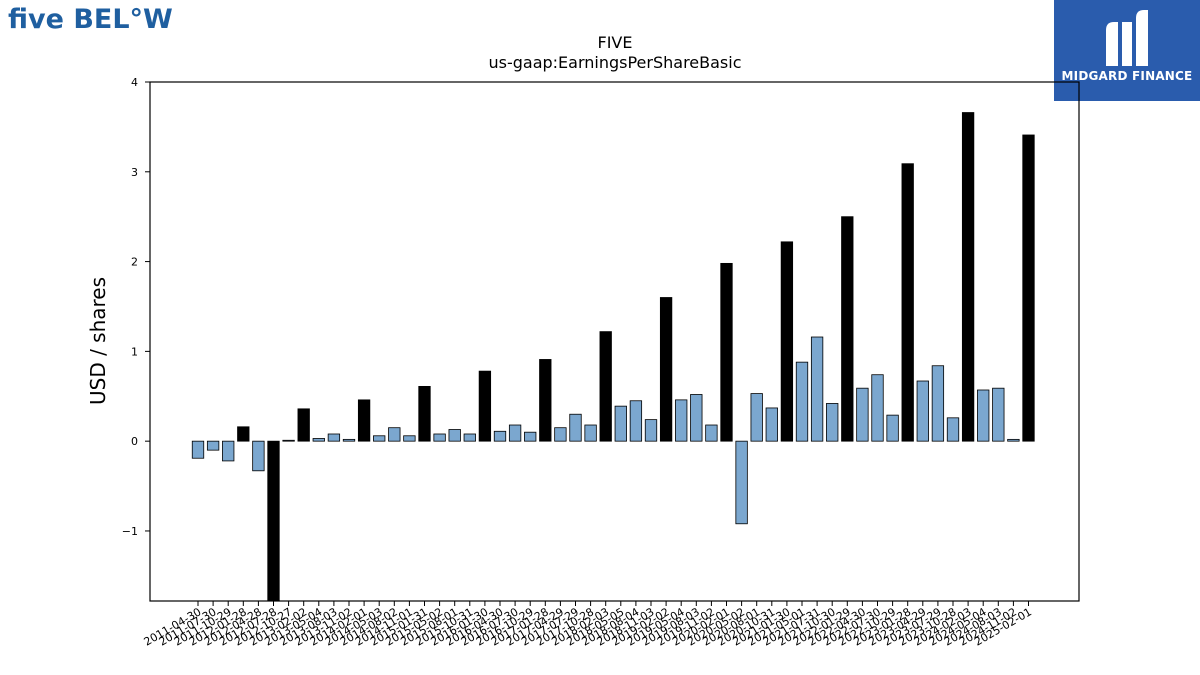 Image resolution: width=1200 pixels, height=675 pixels. Describe the element at coordinates (615, 42) in the screenshot. I see `chart-title: FIVE` at that location.